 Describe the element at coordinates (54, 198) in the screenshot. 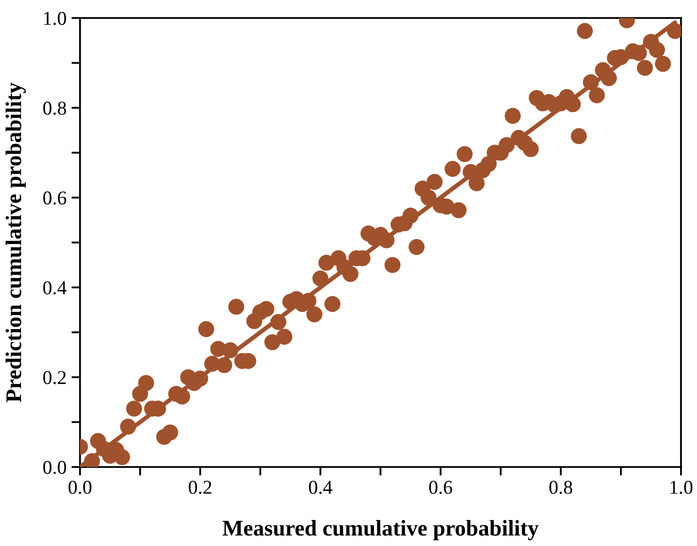

I see `y-tick-label: 0.6` at that location.